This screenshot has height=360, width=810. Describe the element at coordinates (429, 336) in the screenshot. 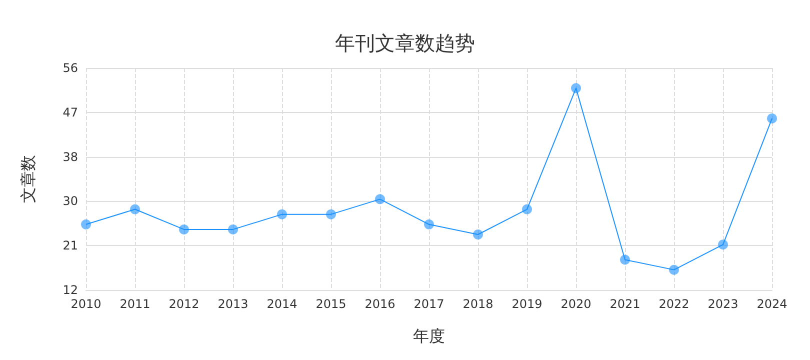

I see `x-axis-title: 年度` at that location.